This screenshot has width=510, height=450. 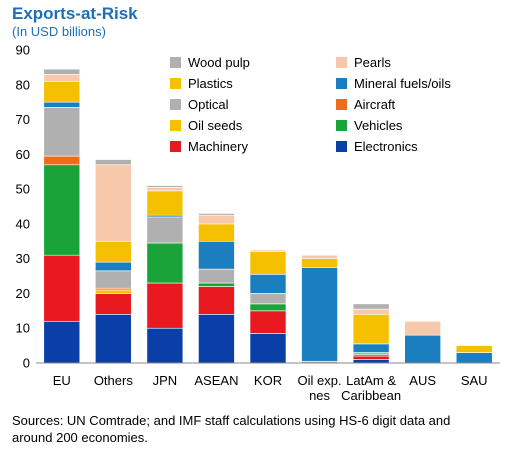 I want to click on legend-label: Machinery, so click(x=218, y=146).